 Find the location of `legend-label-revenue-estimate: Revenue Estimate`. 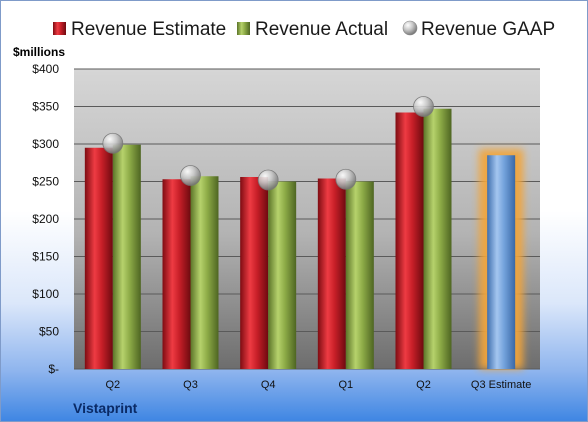

legend-label-revenue-estimate: Revenue Estimate is located at coordinates (148, 29).